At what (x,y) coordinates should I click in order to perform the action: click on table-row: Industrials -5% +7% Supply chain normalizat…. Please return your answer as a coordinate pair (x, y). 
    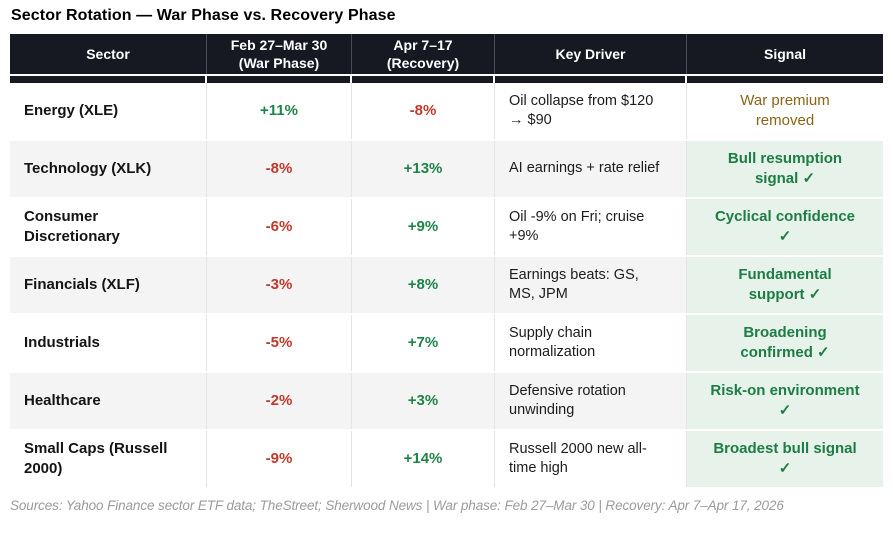
    Looking at the image, I should click on (446, 344).